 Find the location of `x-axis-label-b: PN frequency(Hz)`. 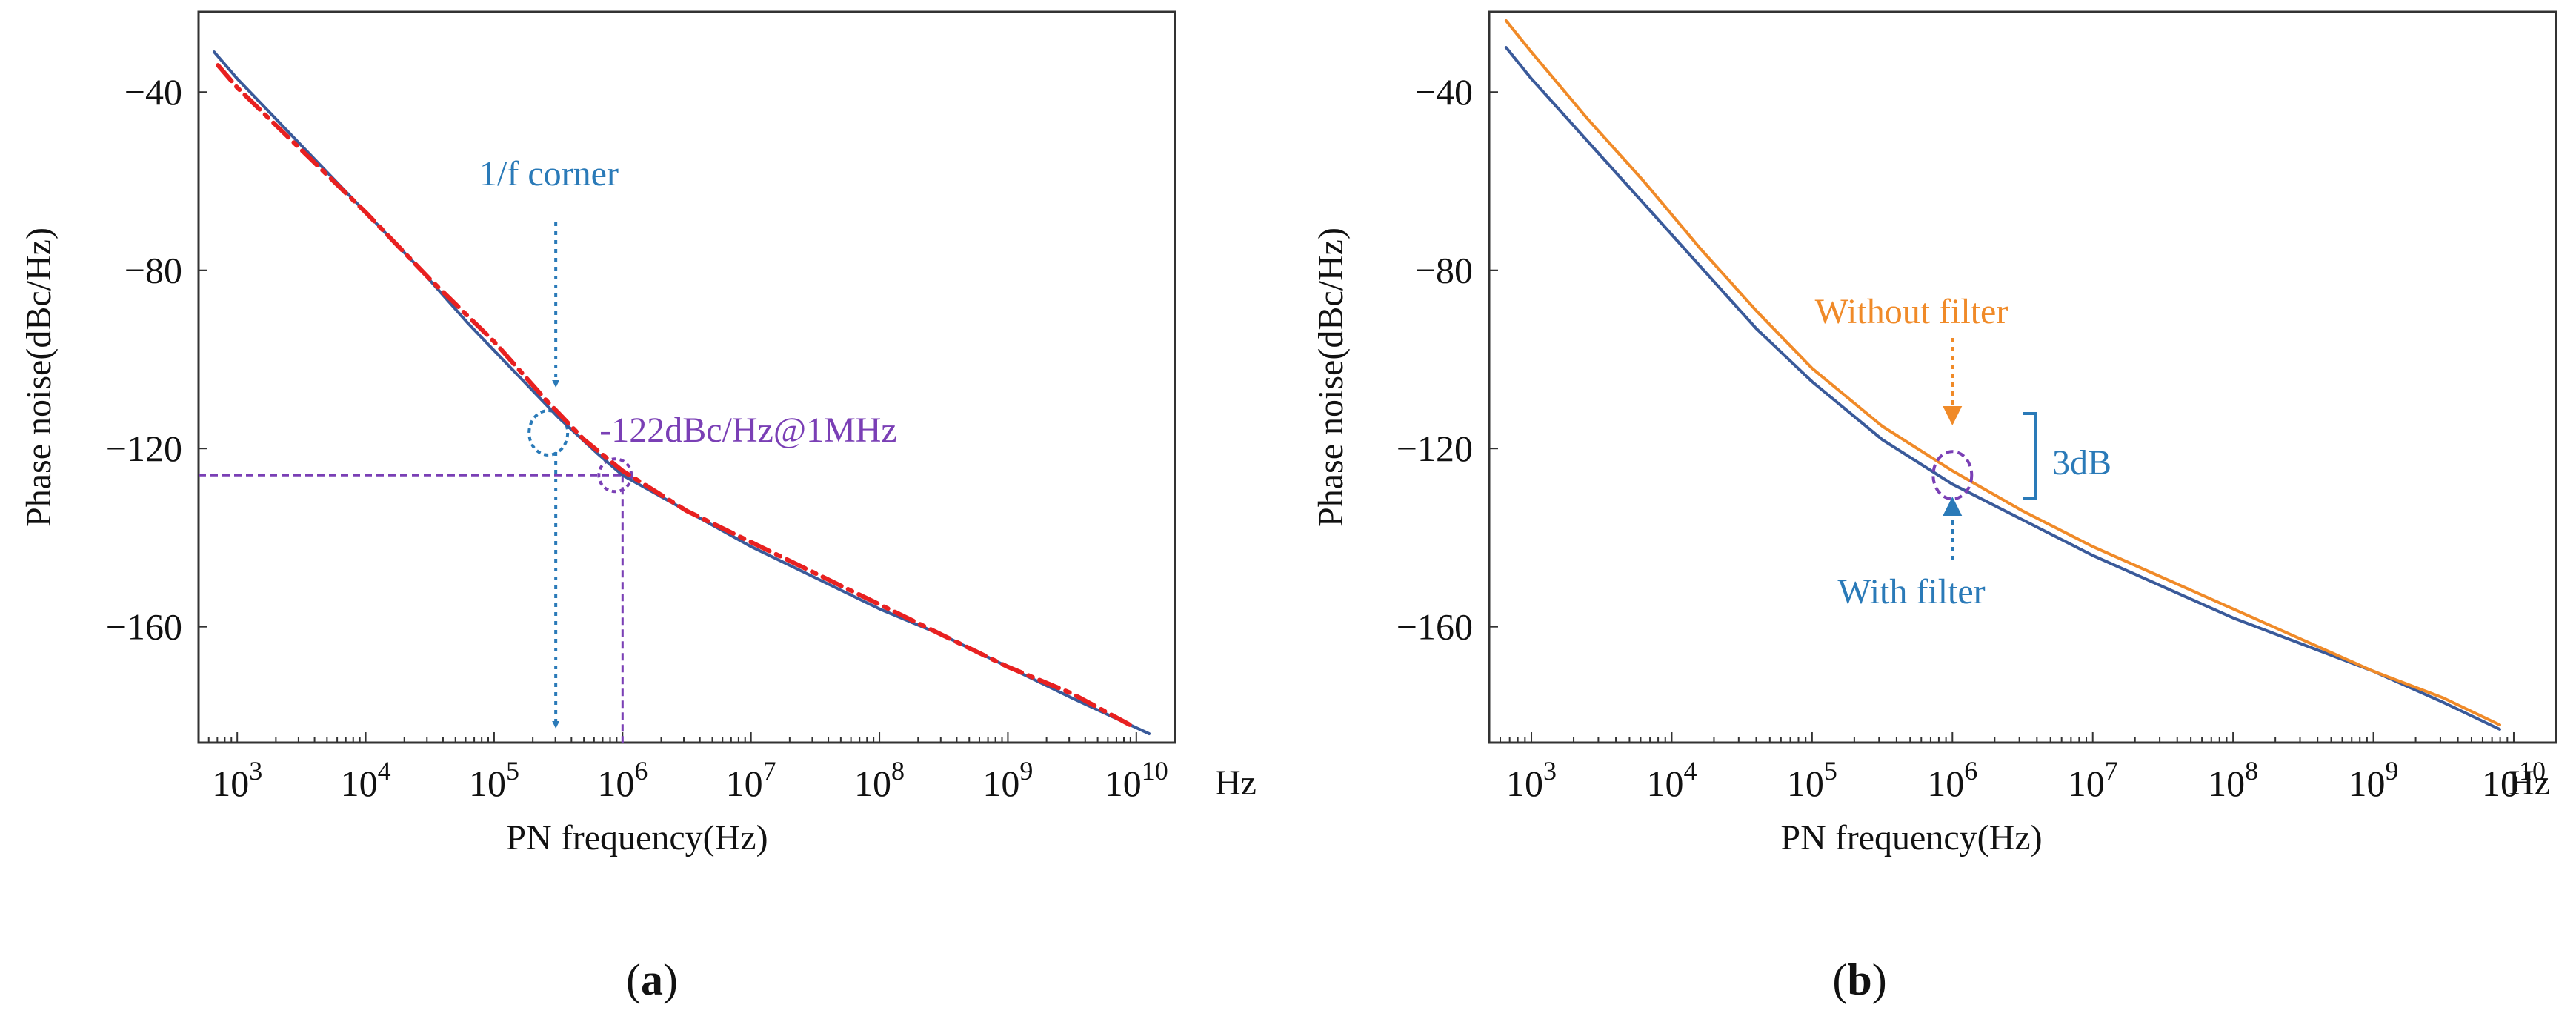

x-axis-label-b: PN frequency(Hz) is located at coordinates (1911, 838).